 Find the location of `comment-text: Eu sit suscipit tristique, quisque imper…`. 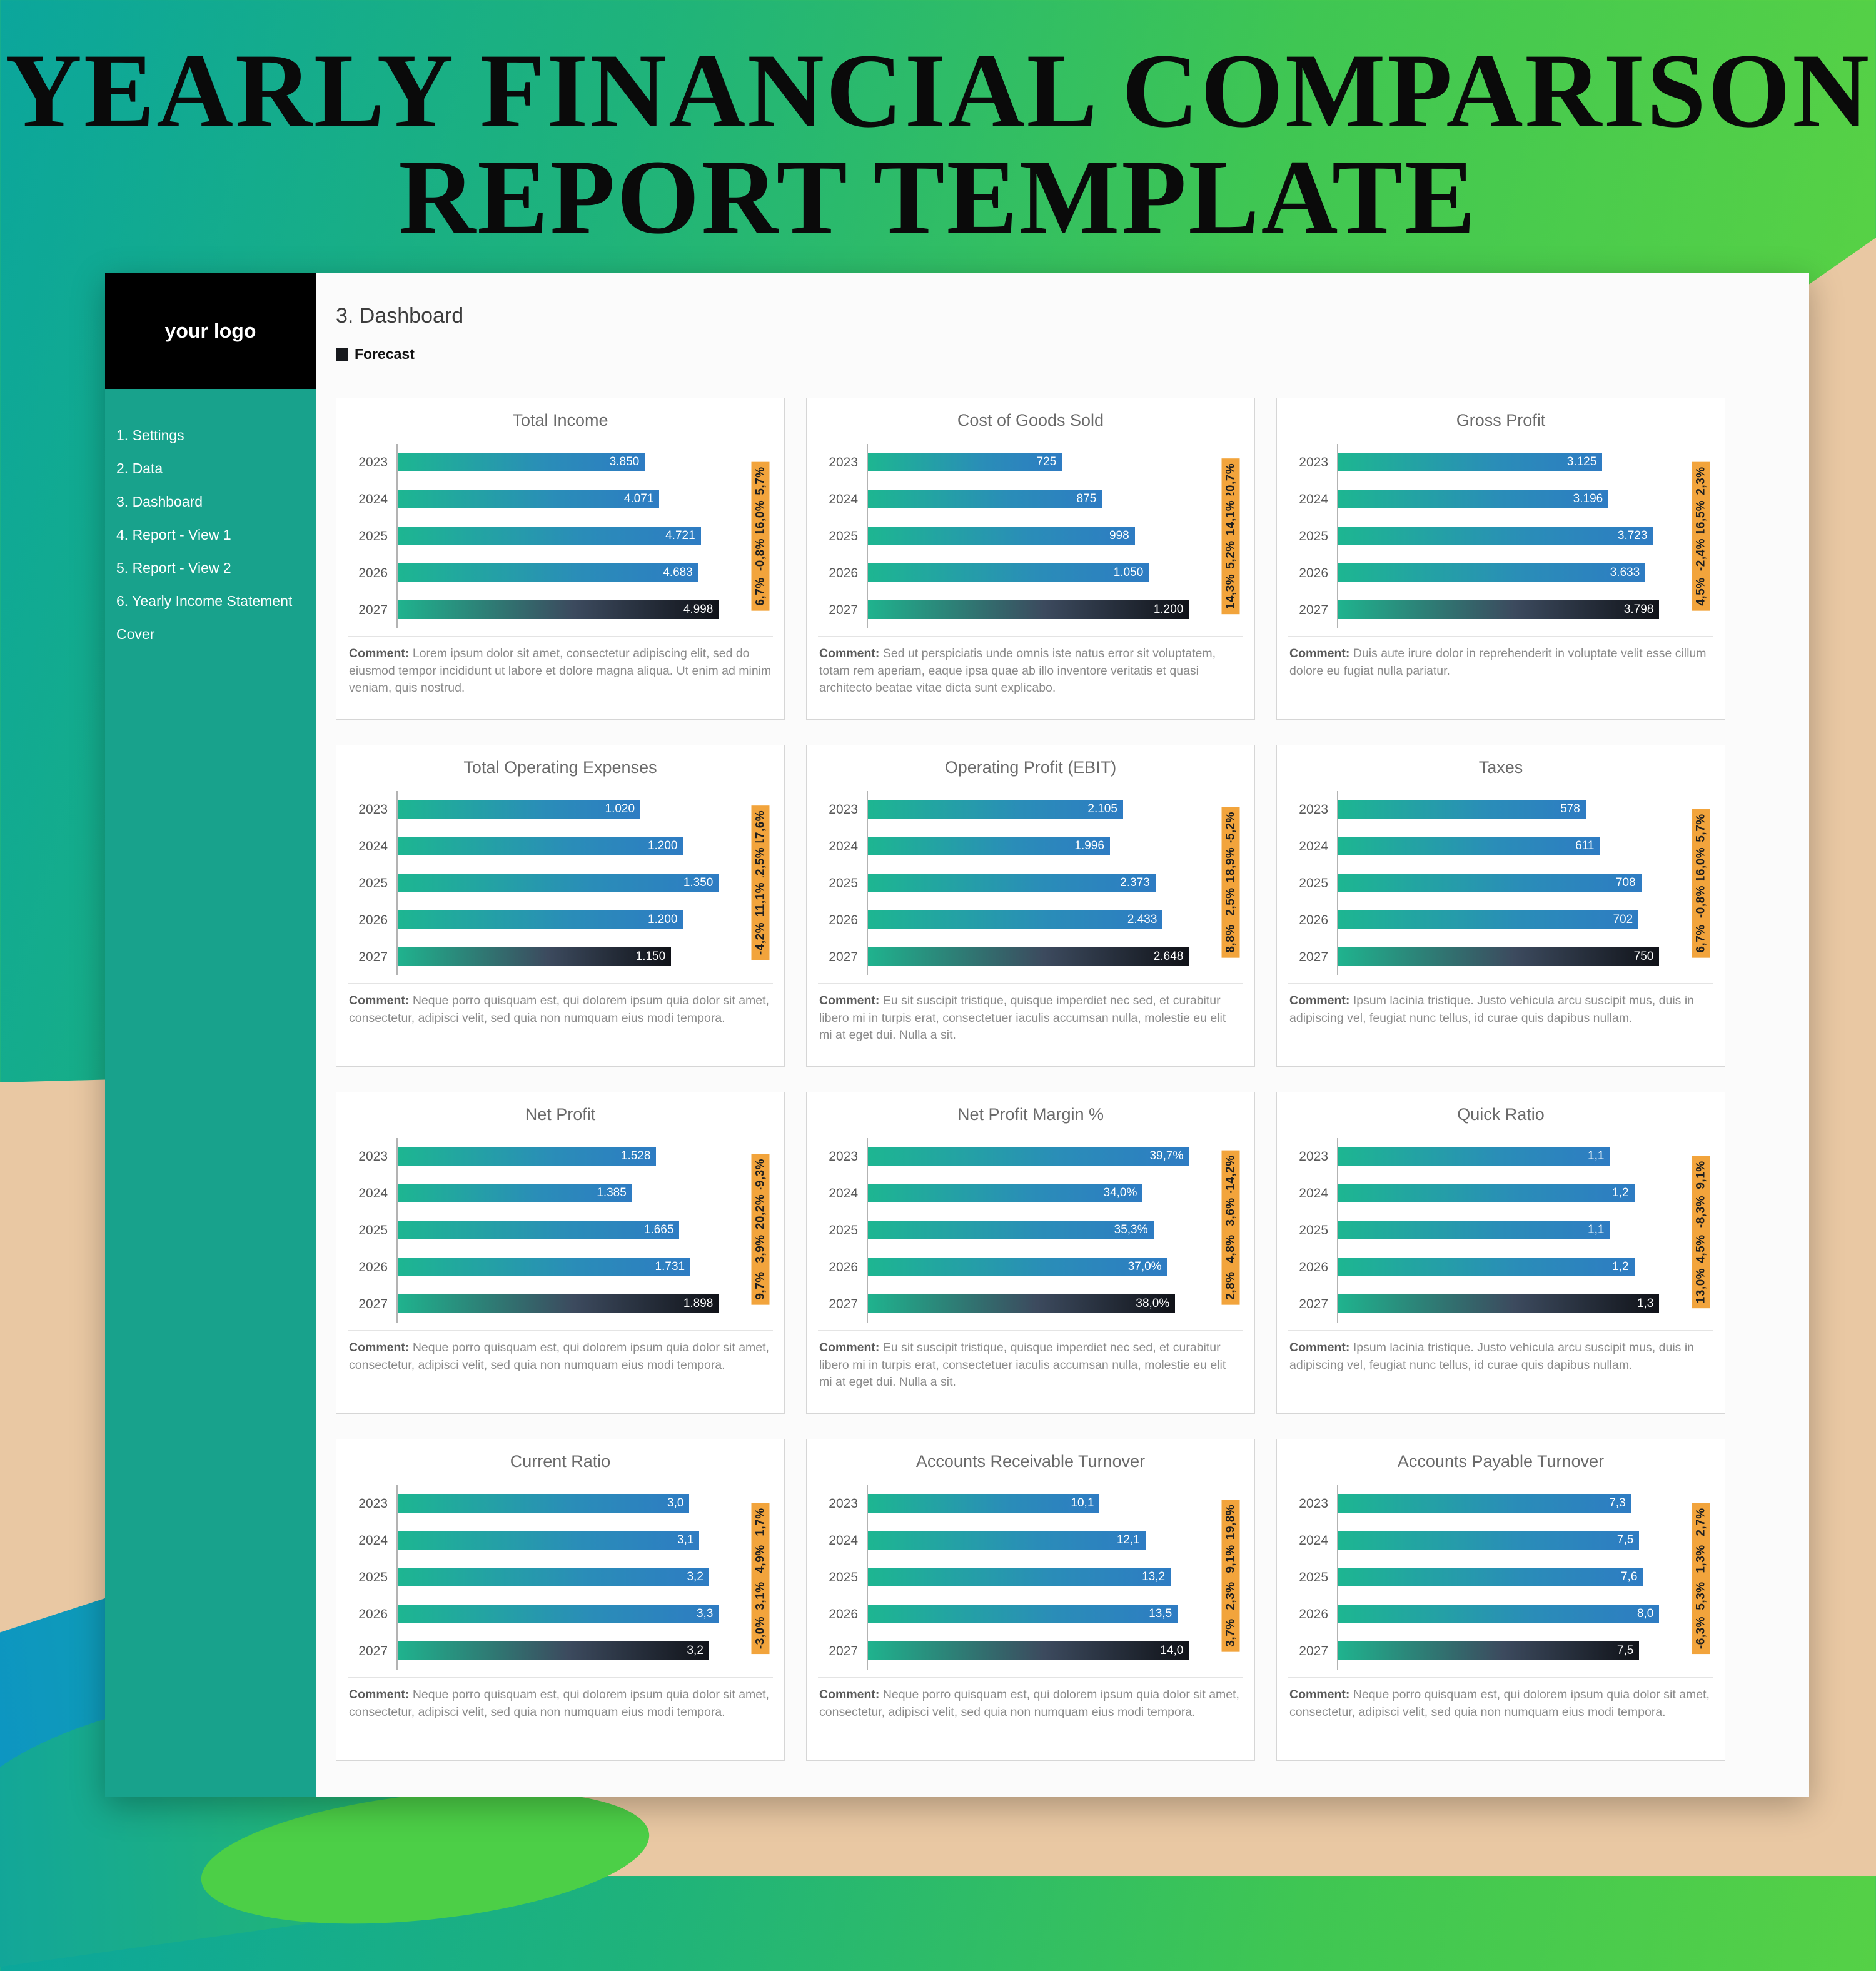

comment-text: Eu sit suscipit tristique, quisque imper… is located at coordinates (1022, 1365).